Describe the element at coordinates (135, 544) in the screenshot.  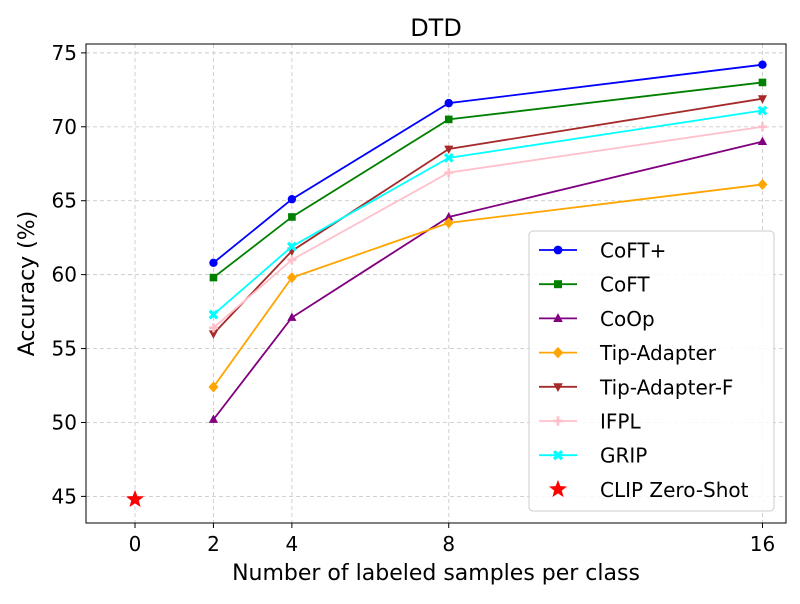
I see `x-tick-label: 0` at that location.